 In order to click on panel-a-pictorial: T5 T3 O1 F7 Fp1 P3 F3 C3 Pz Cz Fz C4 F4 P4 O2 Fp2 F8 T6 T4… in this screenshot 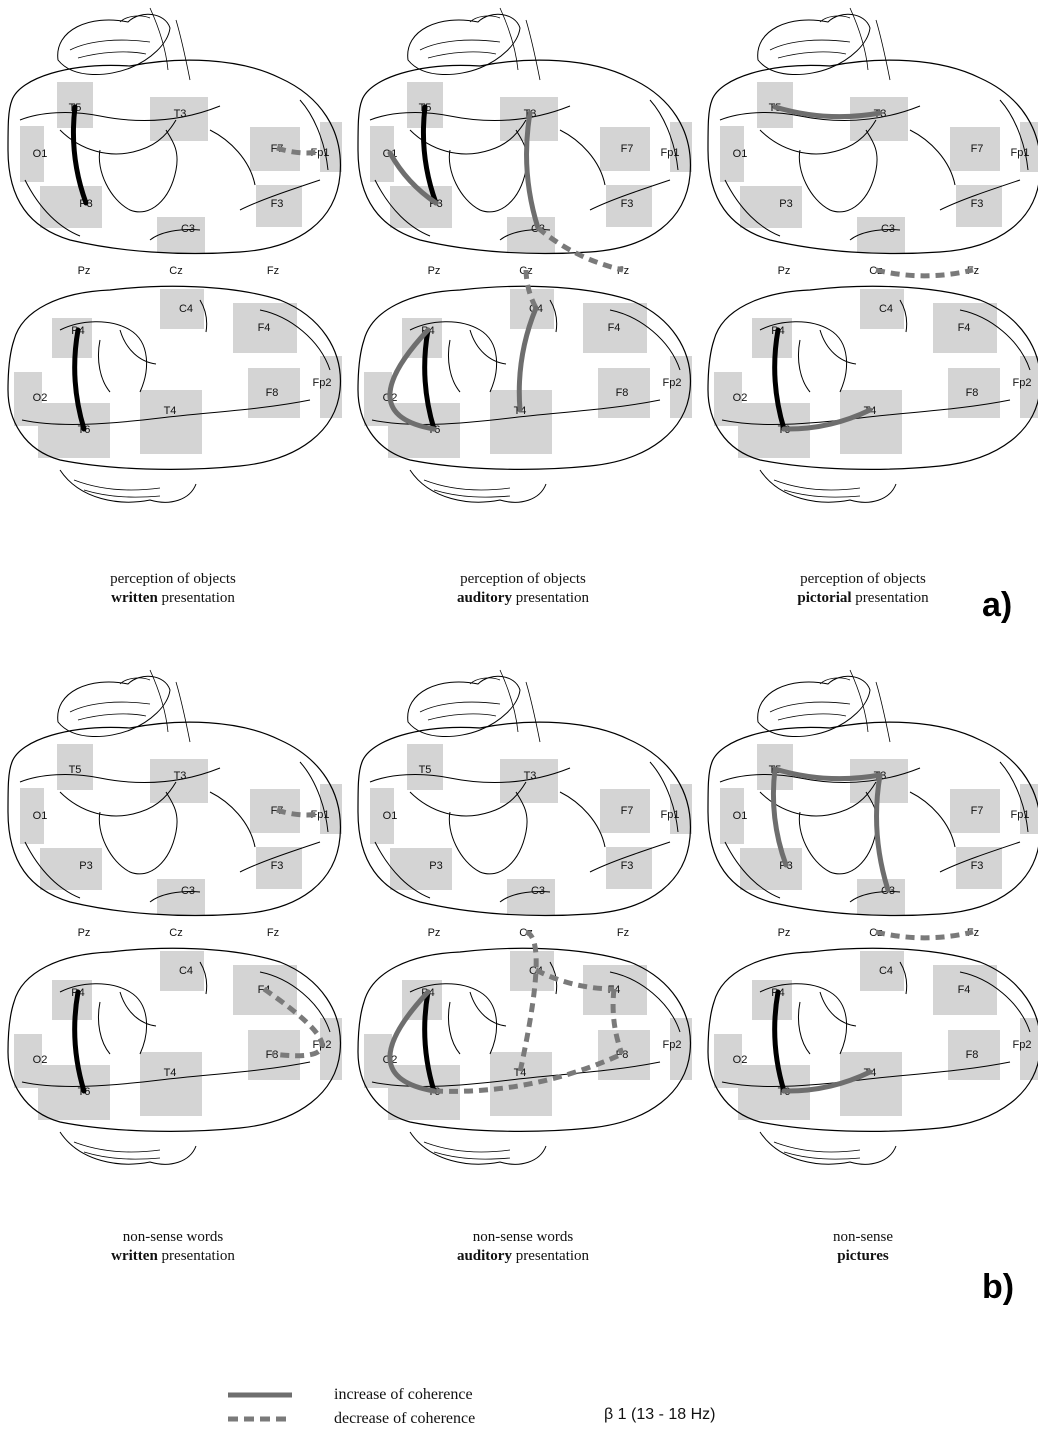, I will do `click(869, 303)`.